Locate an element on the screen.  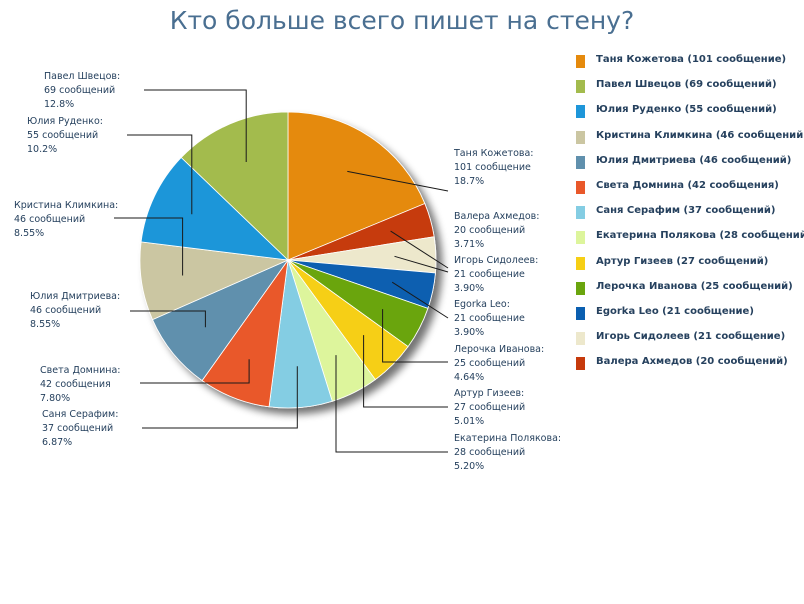
slice-label: Лерочка Иванова: 25 сообщений 4.64% is located at coordinates (499, 364).